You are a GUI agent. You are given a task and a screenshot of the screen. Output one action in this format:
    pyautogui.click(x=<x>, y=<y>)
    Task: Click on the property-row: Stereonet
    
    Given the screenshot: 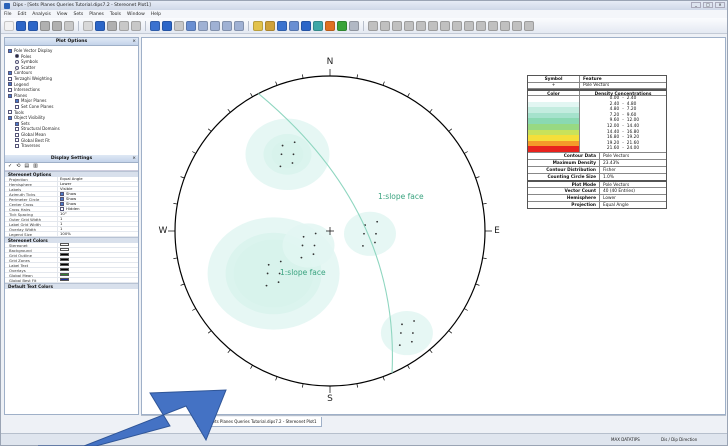 What is the action you would take?
    pyautogui.click(x=71, y=245)
    